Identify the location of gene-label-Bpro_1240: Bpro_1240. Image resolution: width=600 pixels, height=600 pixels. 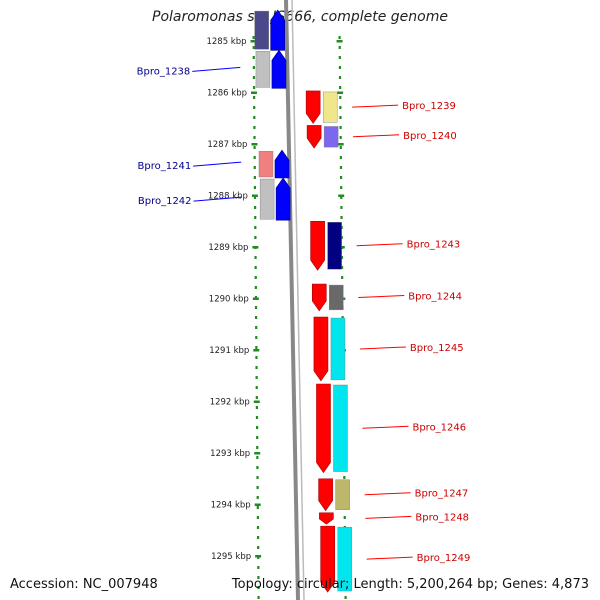
(430, 136).